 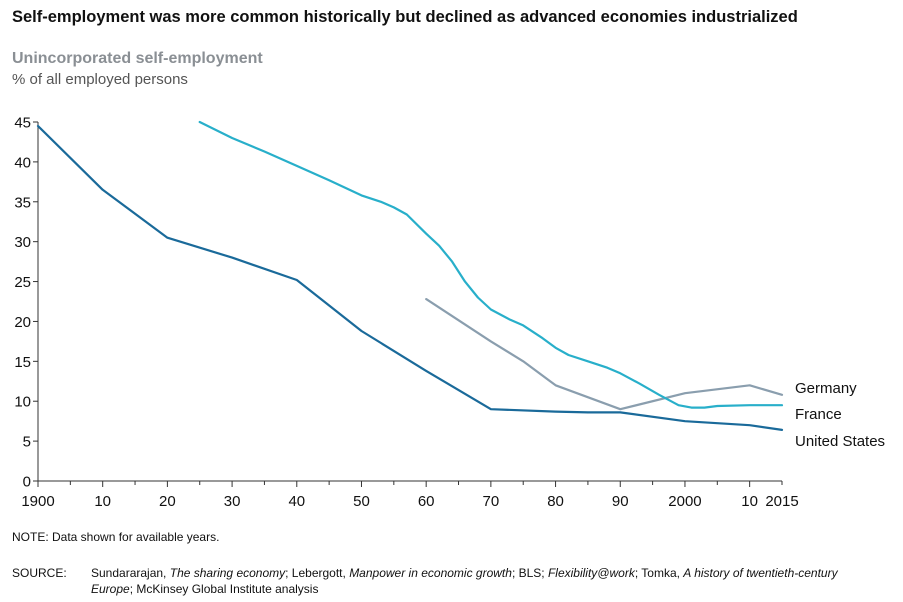 What do you see at coordinates (22, 202) in the screenshot?
I see `y-tick-label: 35` at bounding box center [22, 202].